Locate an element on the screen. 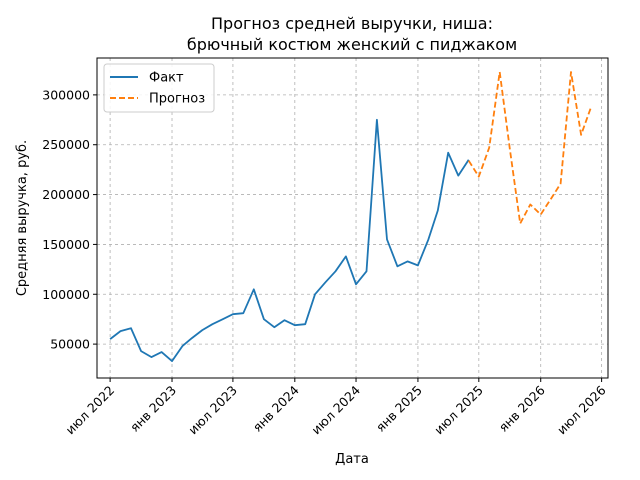  x-tick-label: июл 2024 is located at coordinates (335, 409).